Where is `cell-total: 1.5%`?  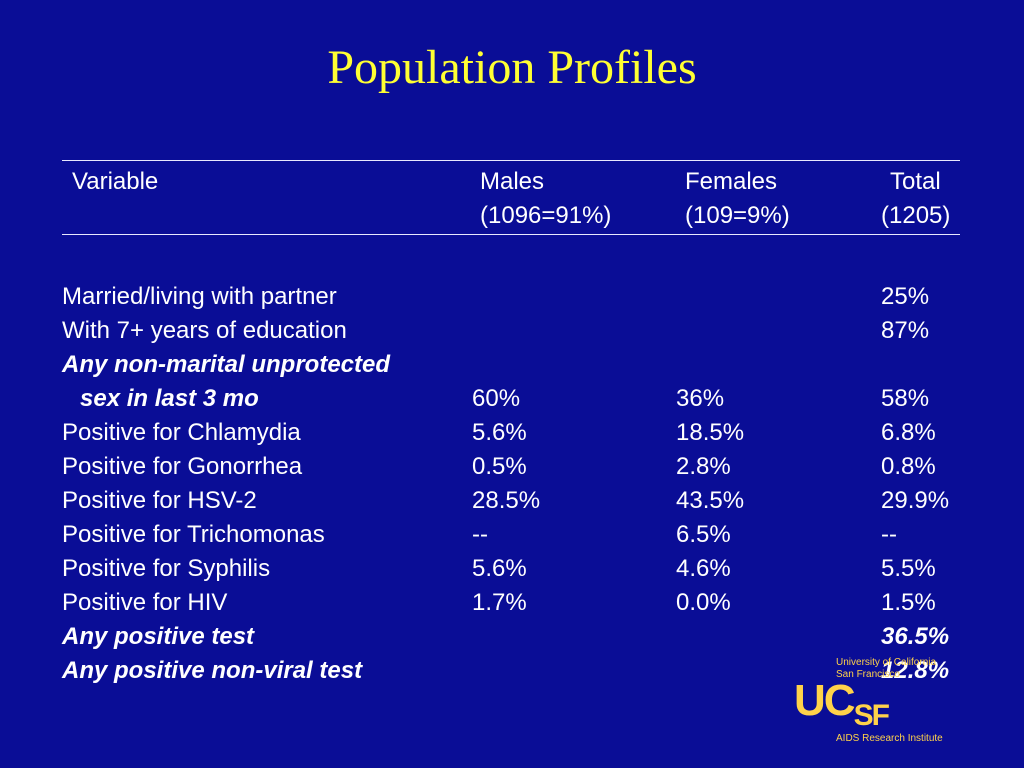
cell-total: 1.5% is located at coordinates (908, 602).